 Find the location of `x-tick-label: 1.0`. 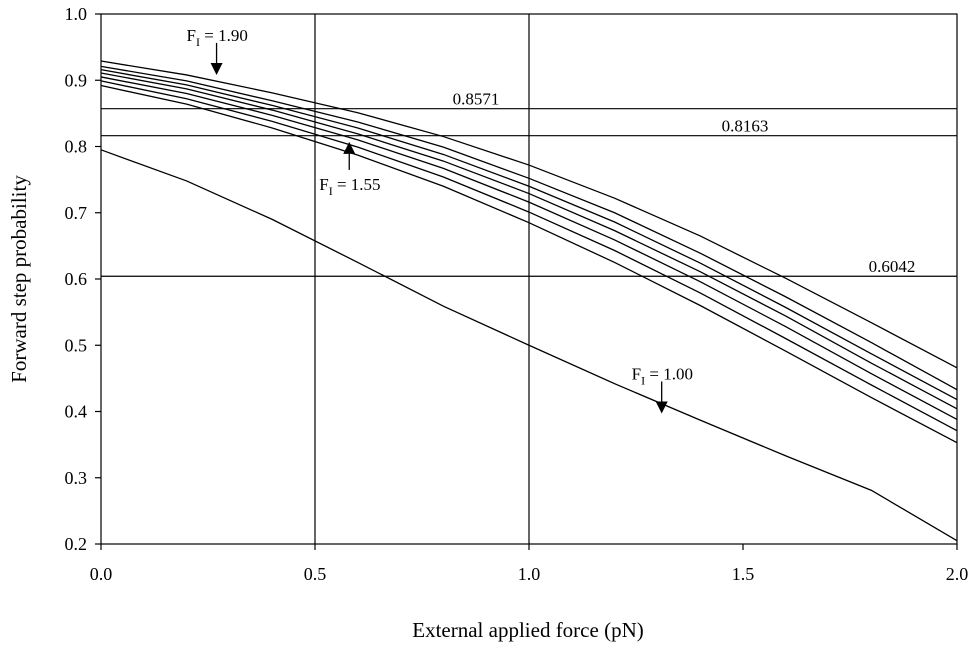

x-tick-label: 1.0 is located at coordinates (529, 574).